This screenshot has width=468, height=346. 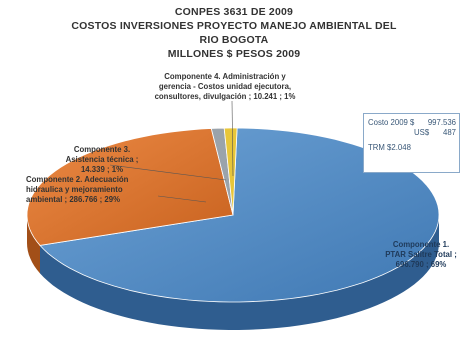 I want to click on data-label-line: Componente 2. Adecuación, so click(x=77, y=179).